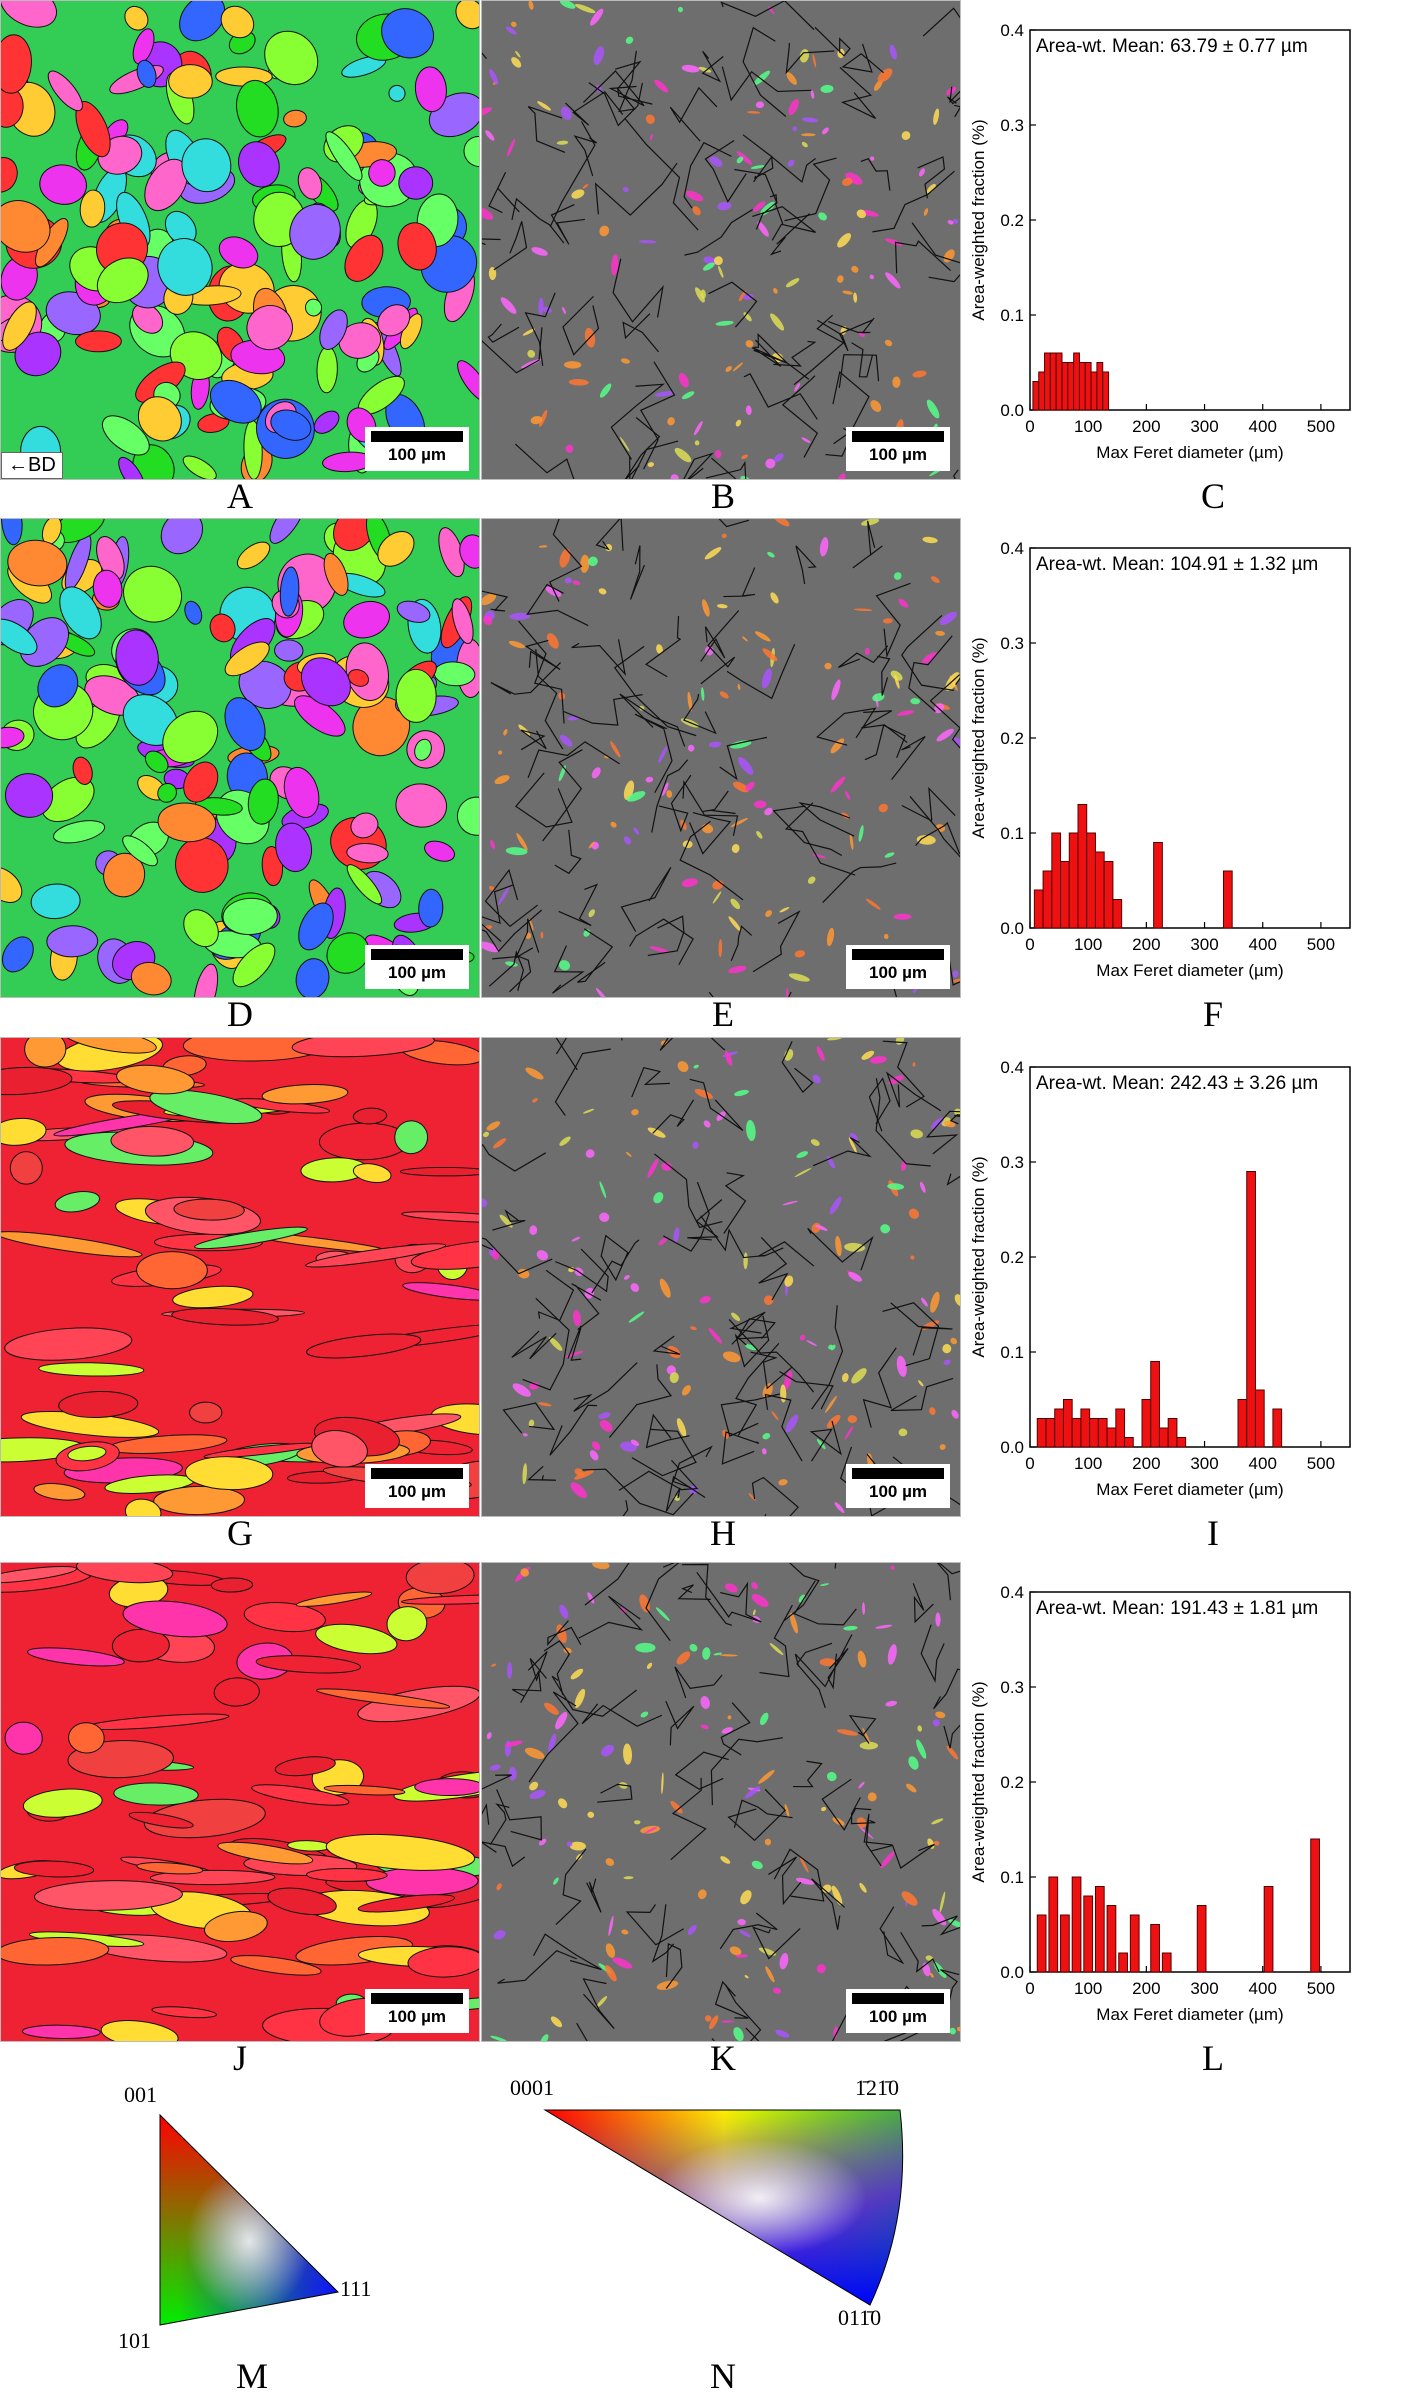 The image size is (1421, 2398). What do you see at coordinates (1177, 1083) in the screenshot?
I see `mean-annotation: Area-wt. Mean: 242.43 ± 3.26 µm` at bounding box center [1177, 1083].